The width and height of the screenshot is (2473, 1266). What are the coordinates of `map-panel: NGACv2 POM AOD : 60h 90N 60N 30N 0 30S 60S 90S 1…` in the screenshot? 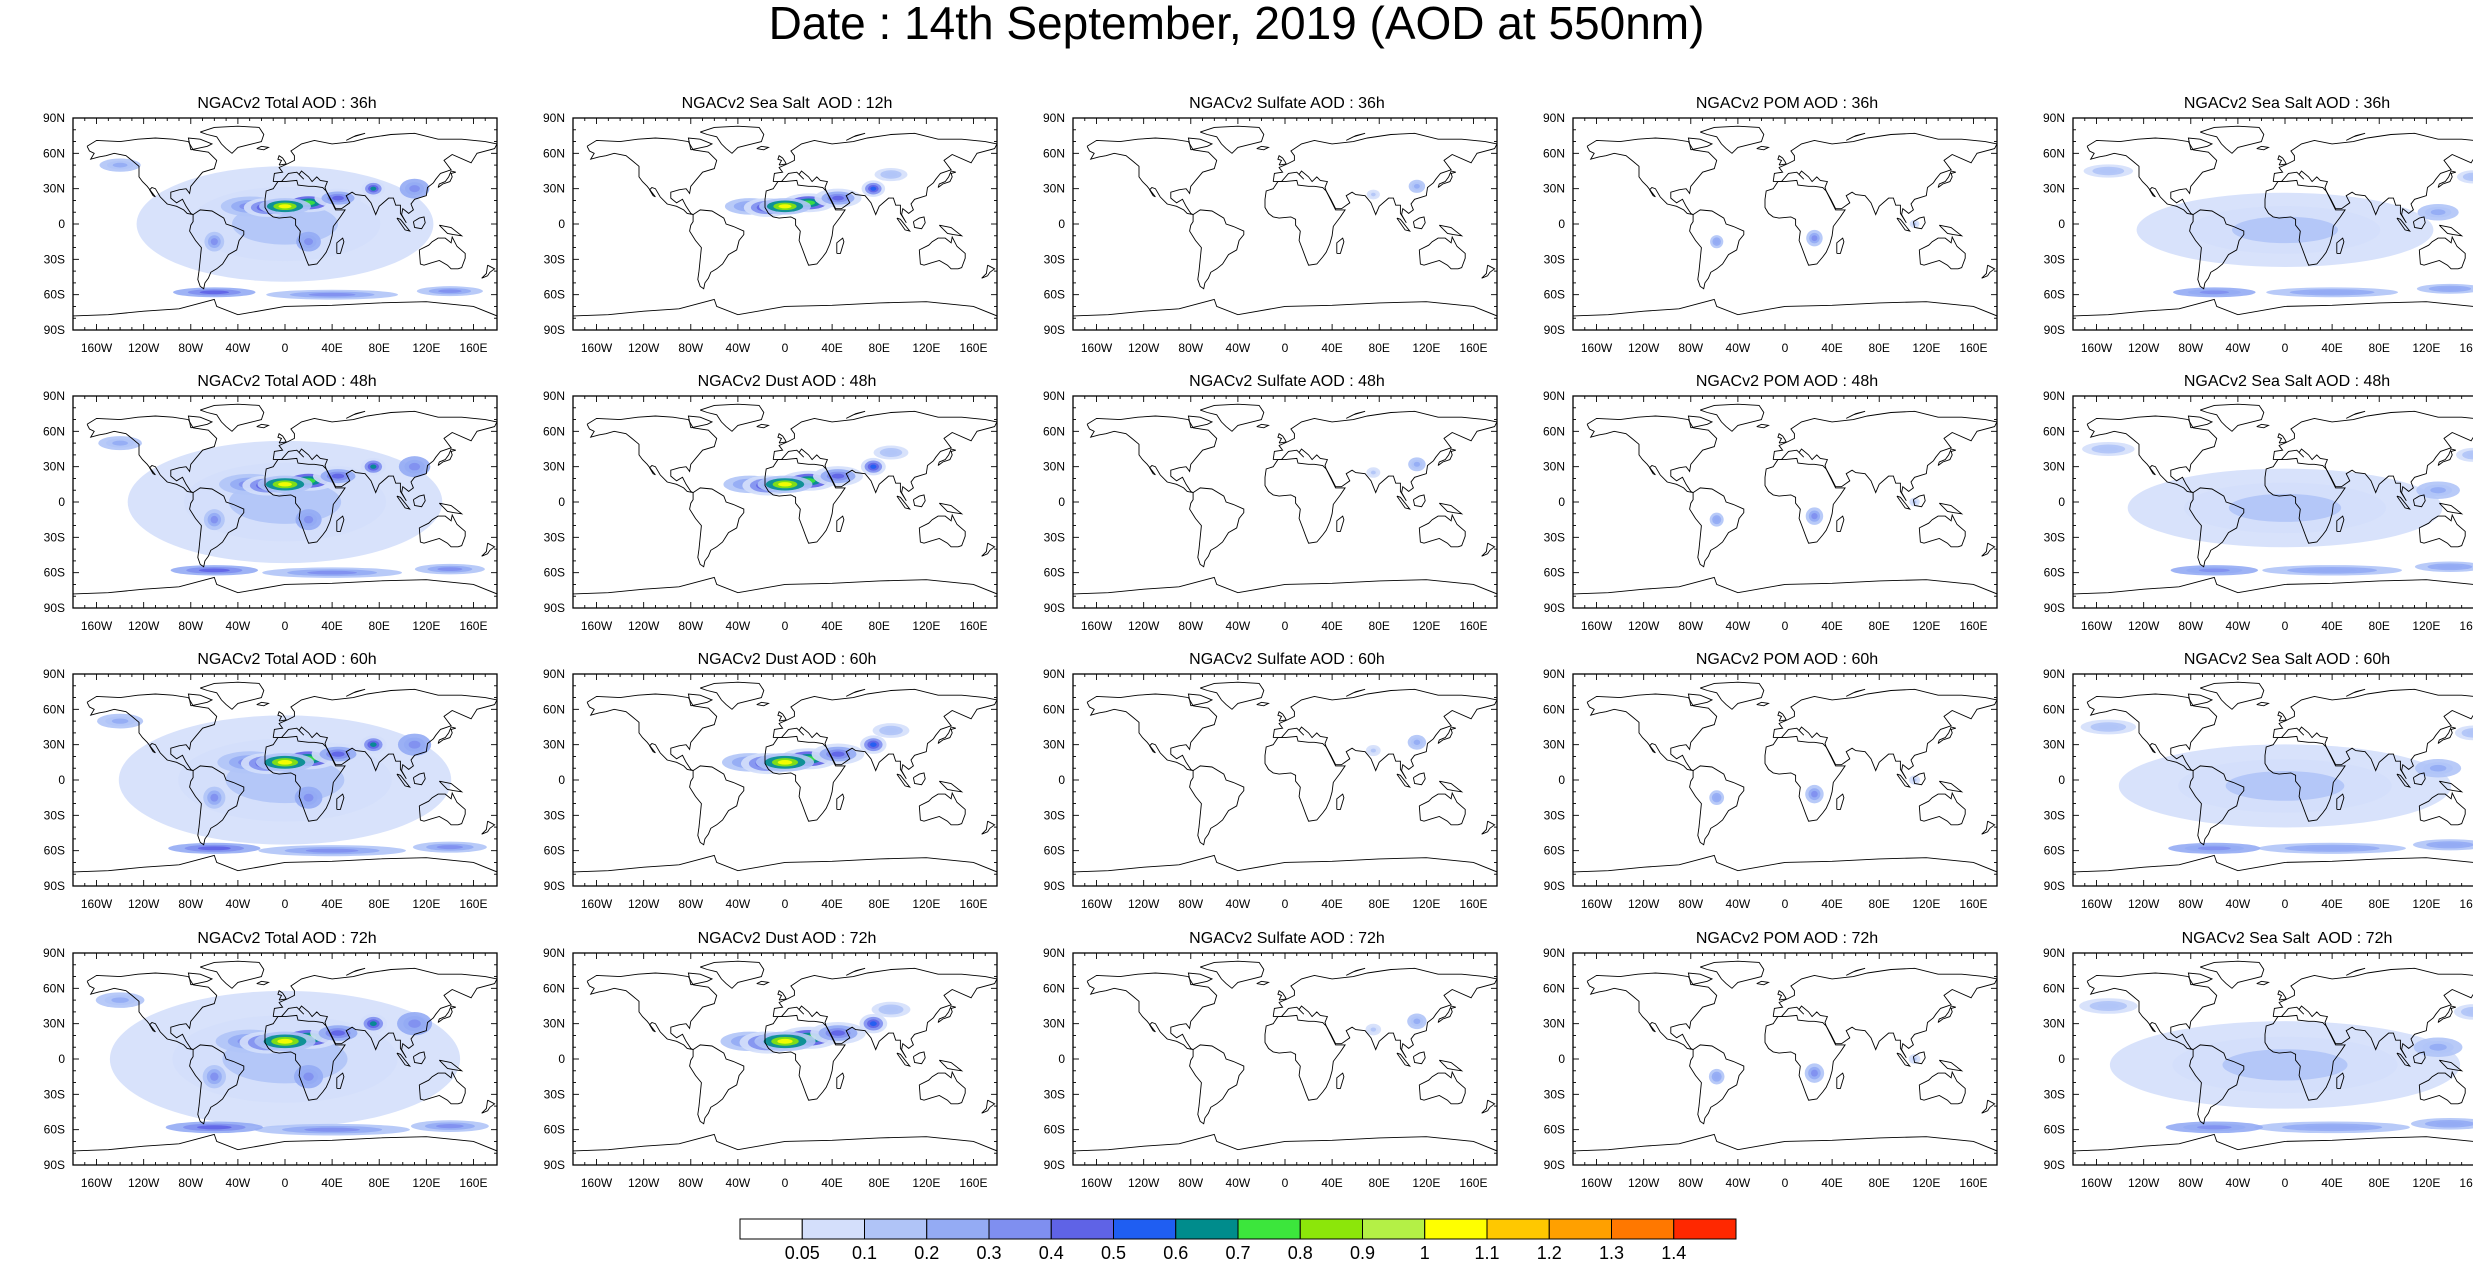 It's located at (1787, 792).